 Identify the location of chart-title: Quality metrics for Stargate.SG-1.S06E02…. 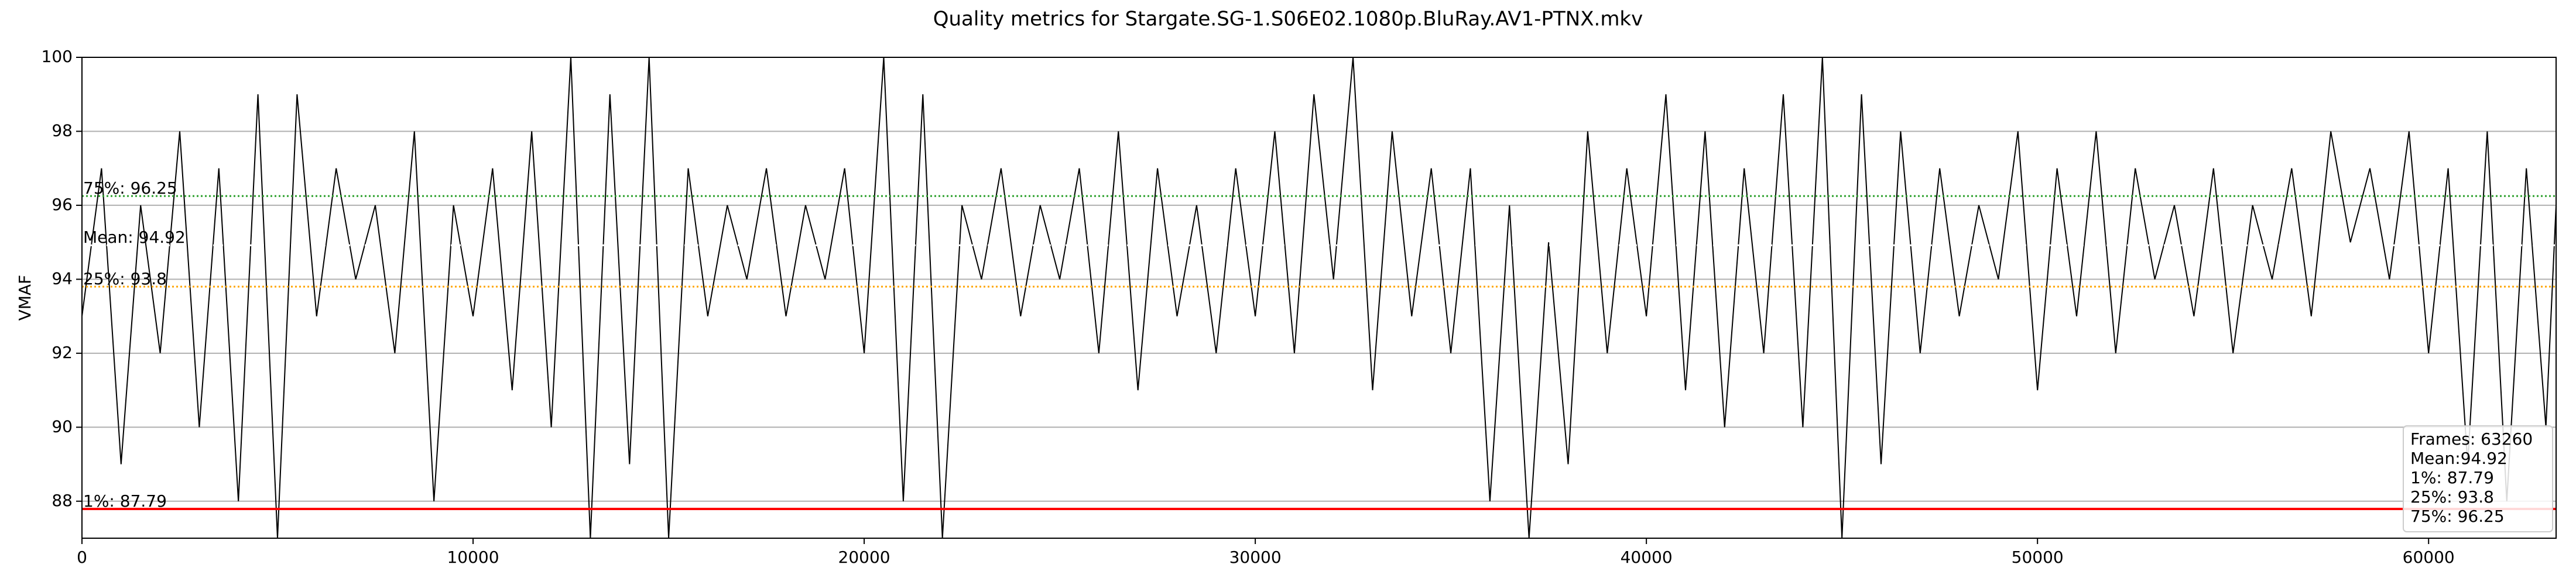
(1288, 19).